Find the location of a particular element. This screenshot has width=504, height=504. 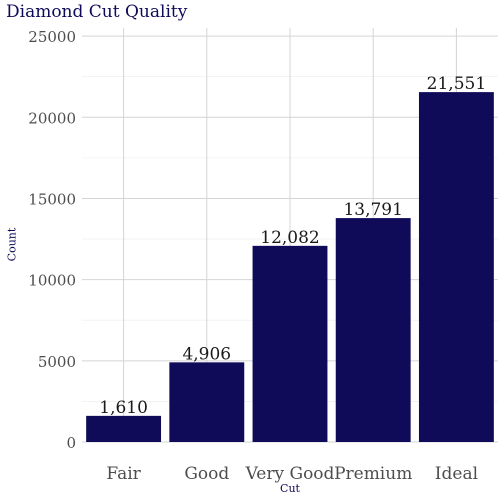

chart-title: Diamond Cut Quality is located at coordinates (97, 12).